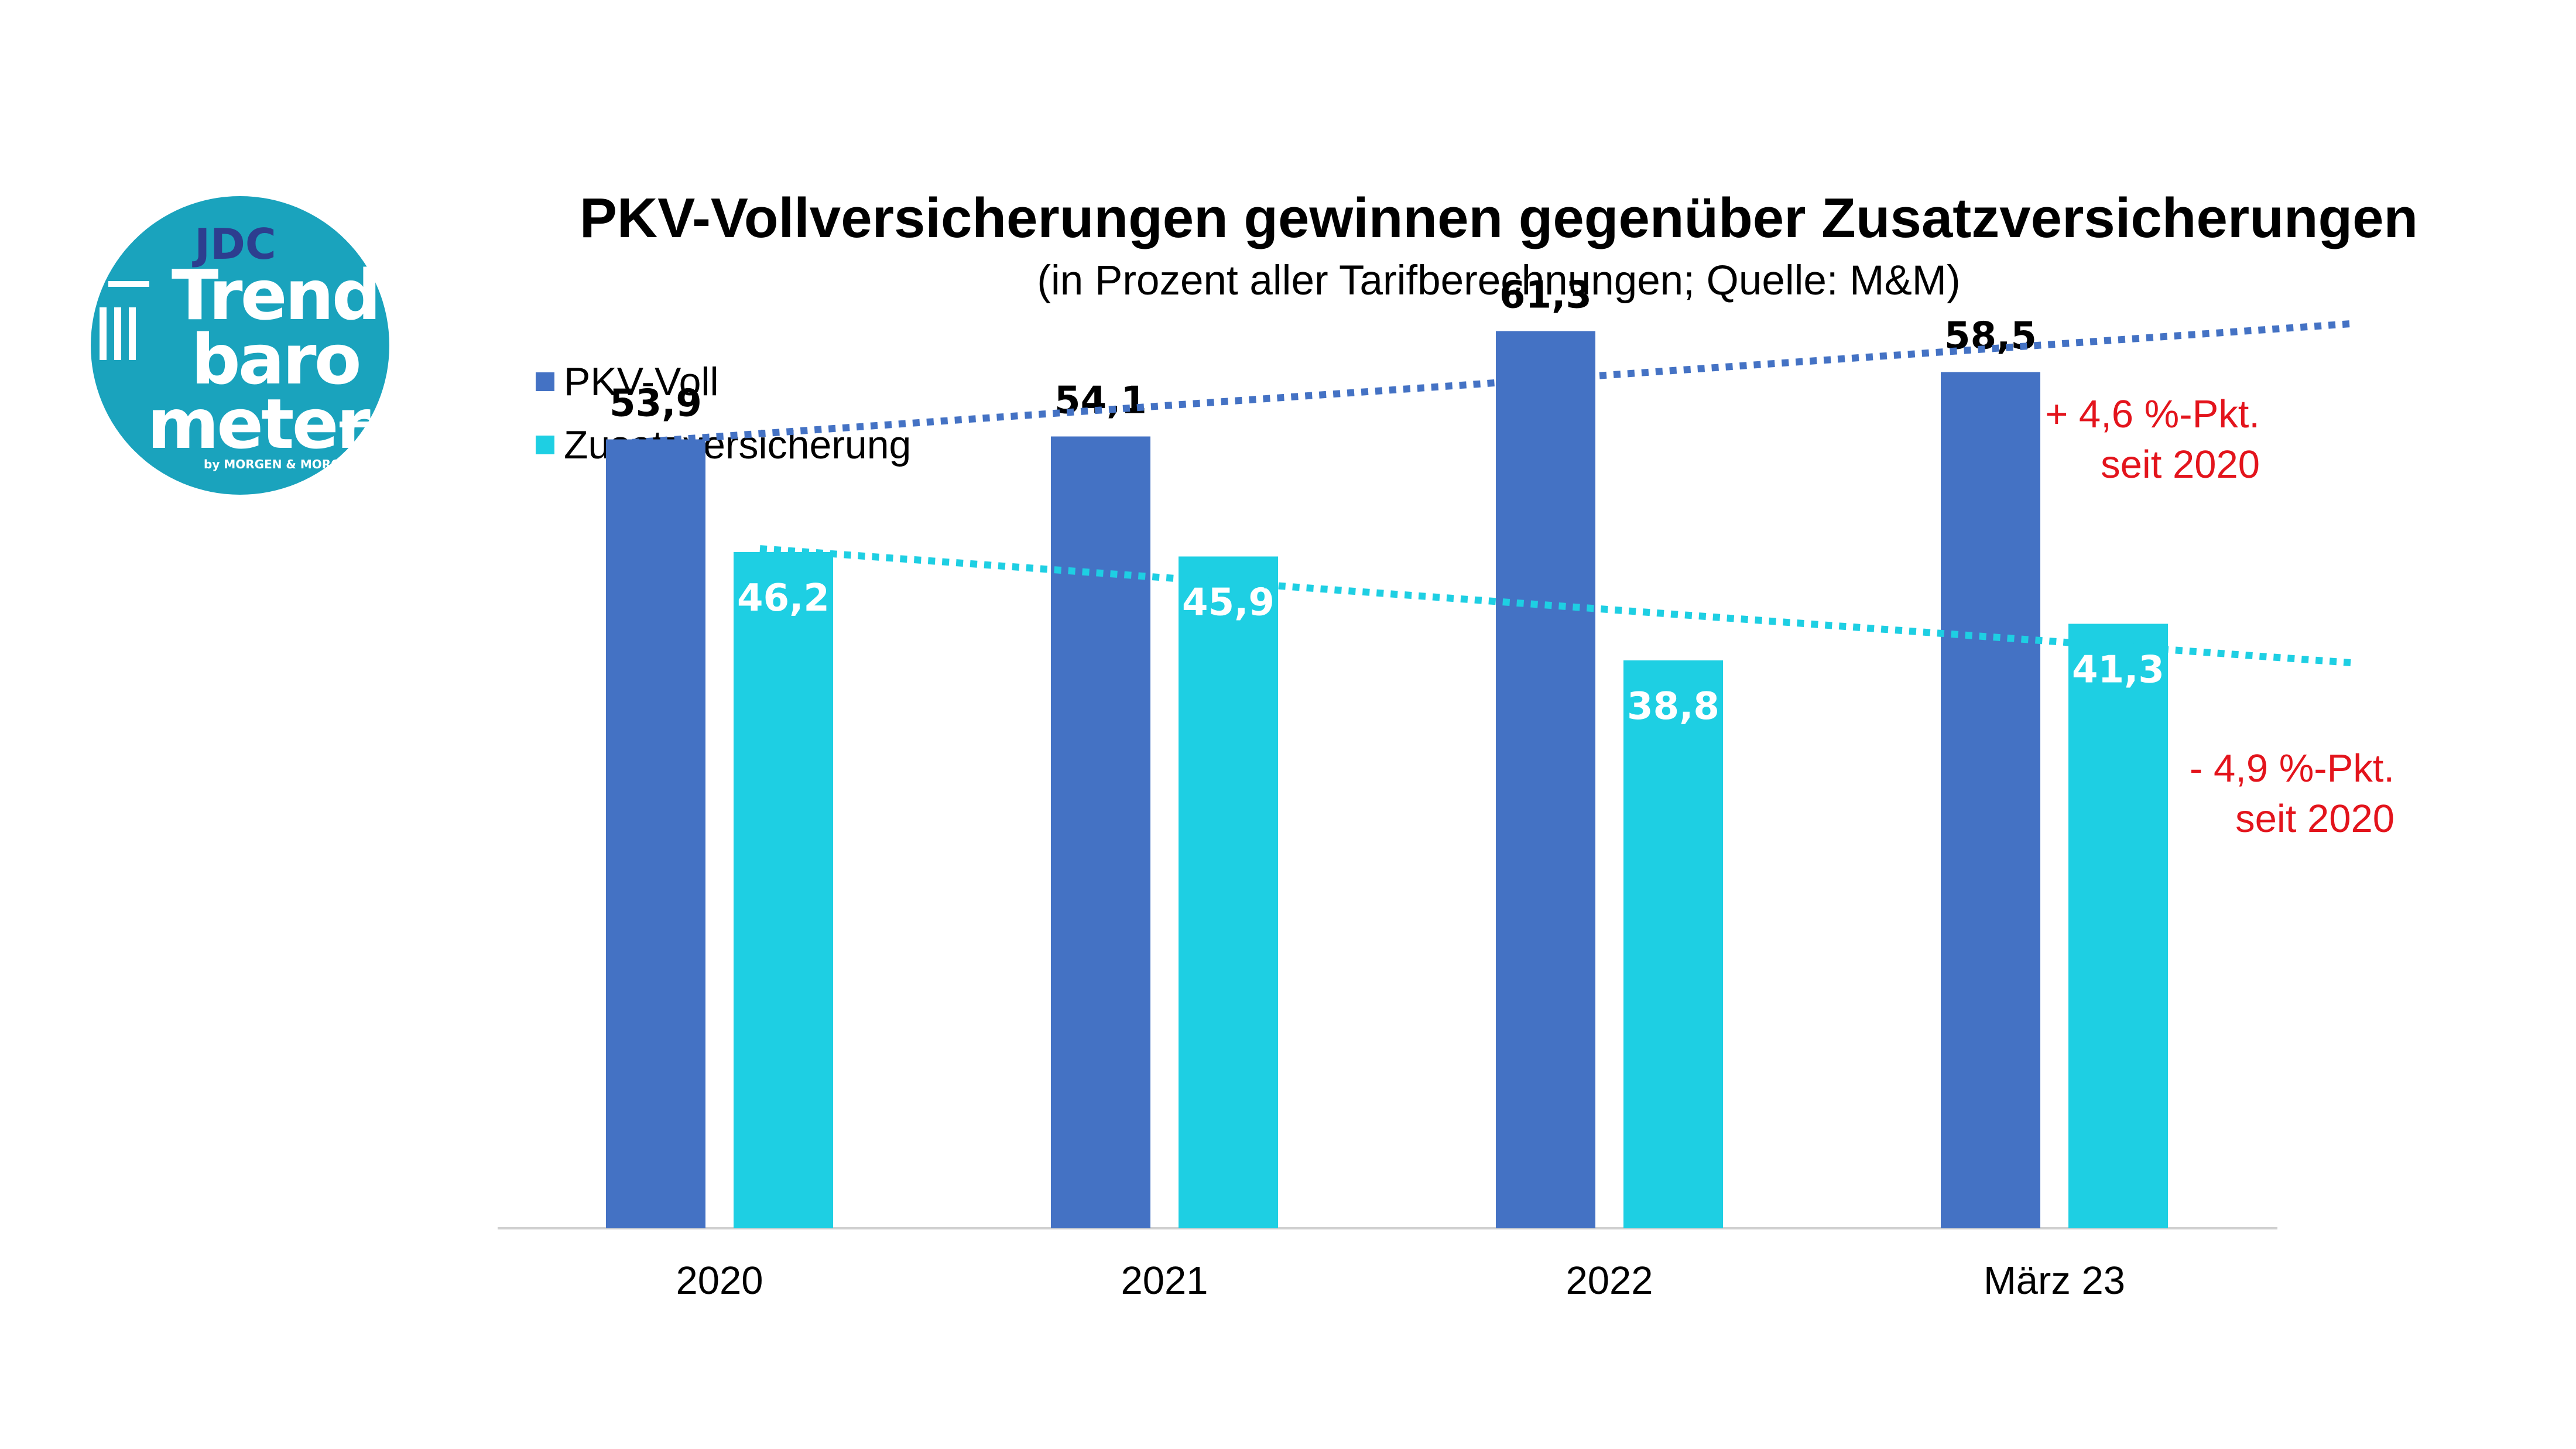 This screenshot has width=2576, height=1449. I want to click on data-label-zusatzversicherung-2: 38,8, so click(1673, 706).